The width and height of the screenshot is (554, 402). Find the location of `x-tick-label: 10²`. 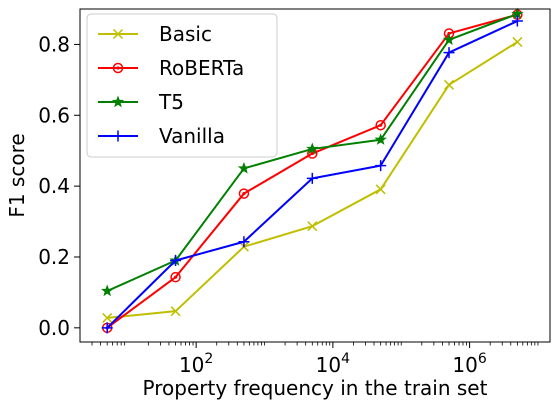

x-tick-label: 10² is located at coordinates (196, 364).